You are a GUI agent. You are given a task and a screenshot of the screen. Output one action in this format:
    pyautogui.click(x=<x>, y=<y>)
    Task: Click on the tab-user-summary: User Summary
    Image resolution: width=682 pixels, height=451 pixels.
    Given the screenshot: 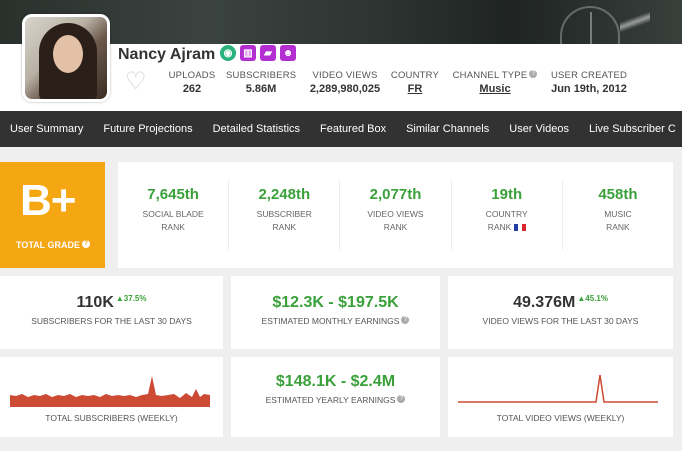 What is the action you would take?
    pyautogui.click(x=47, y=129)
    